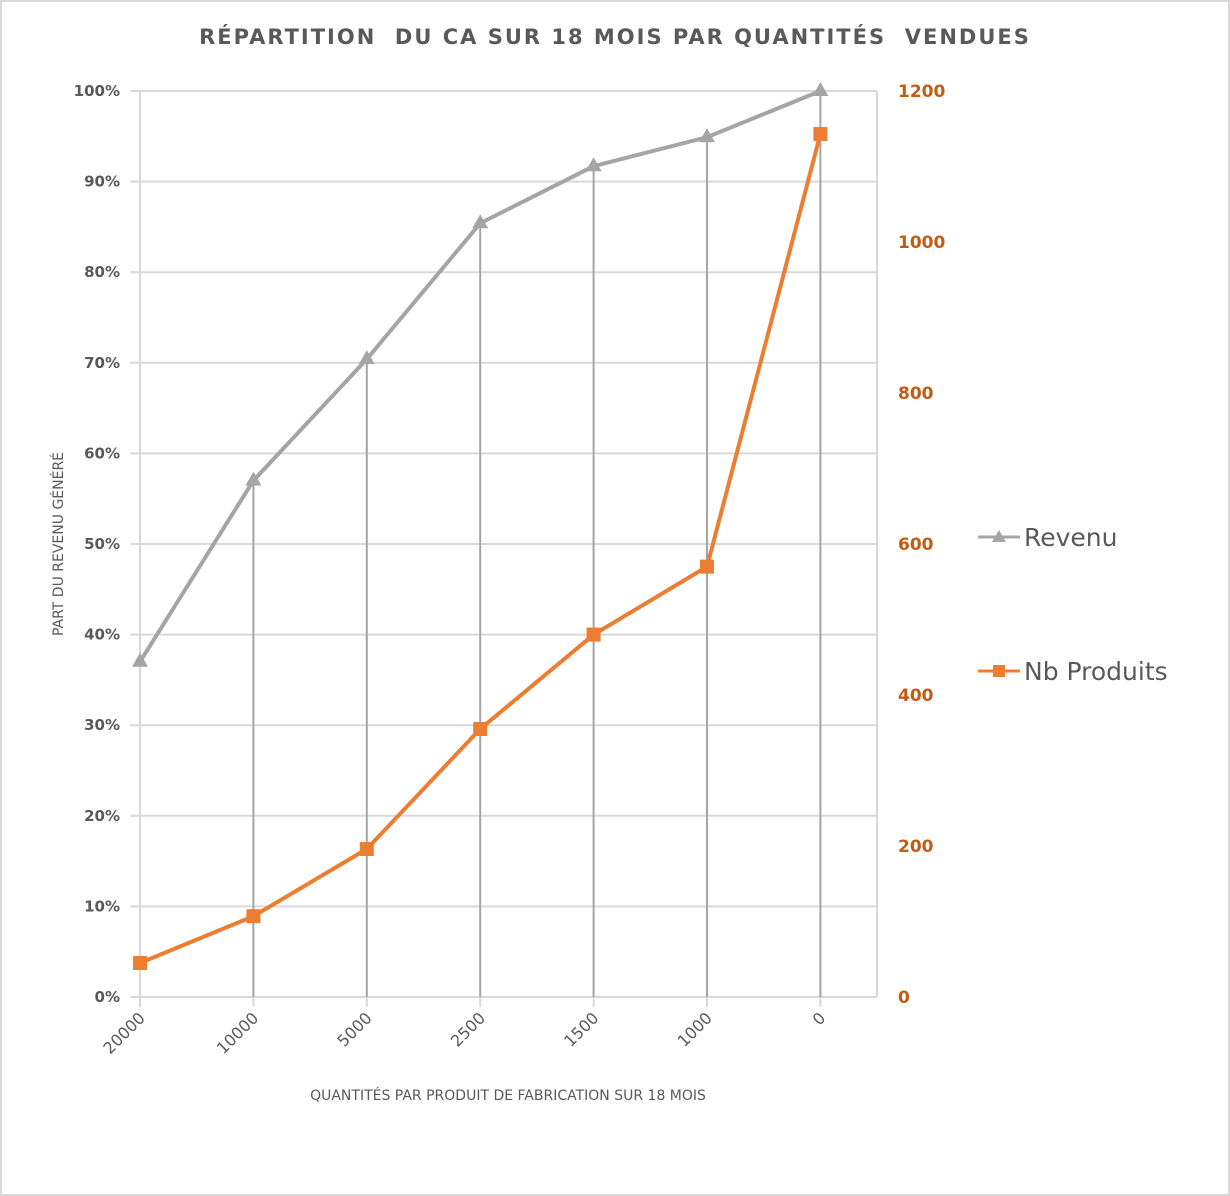 The image size is (1230, 1196). Describe the element at coordinates (921, 243) in the screenshot. I see `right-tick-label: 1000` at that location.